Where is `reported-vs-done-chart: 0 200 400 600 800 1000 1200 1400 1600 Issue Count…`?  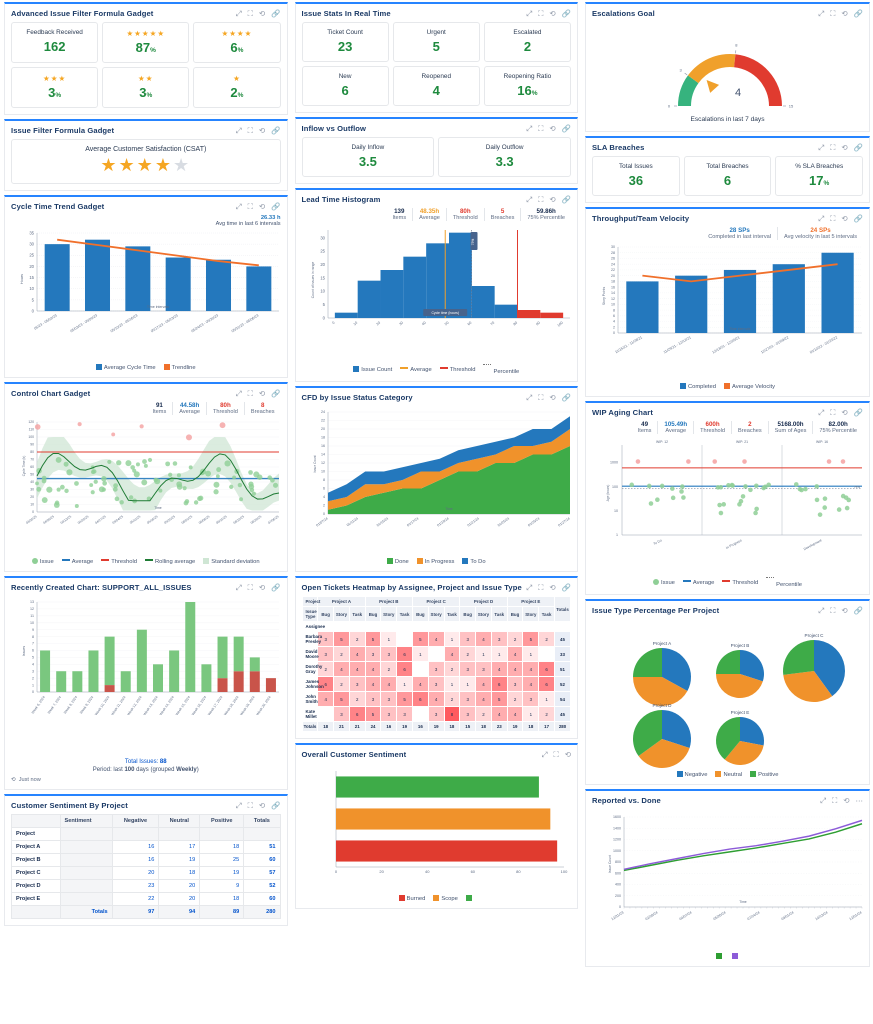
reported-vs-done-chart: 0 200 400 600 800 1000 1200 1400 1600 Issue Count… is located at coordinates (735, 868).